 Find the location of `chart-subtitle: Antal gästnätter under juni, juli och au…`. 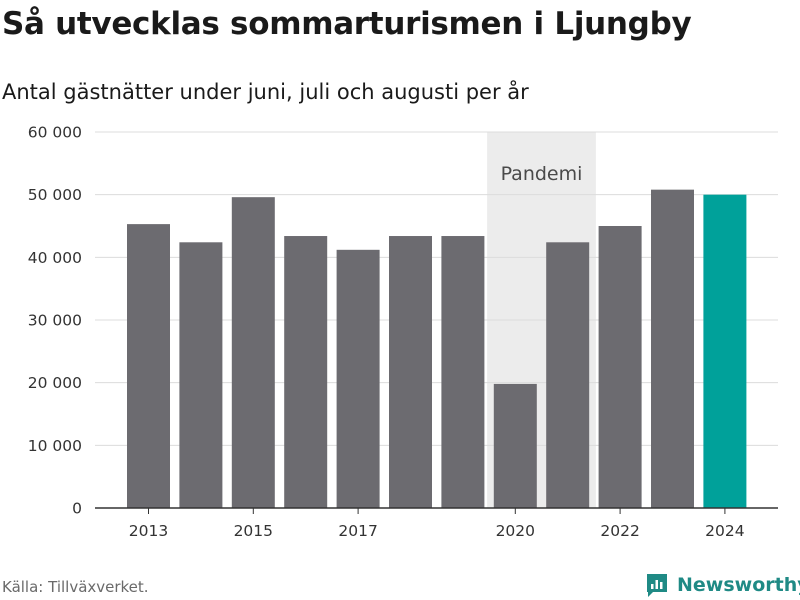

chart-subtitle: Antal gästnätter under juni, juli och au… is located at coordinates (265, 92).